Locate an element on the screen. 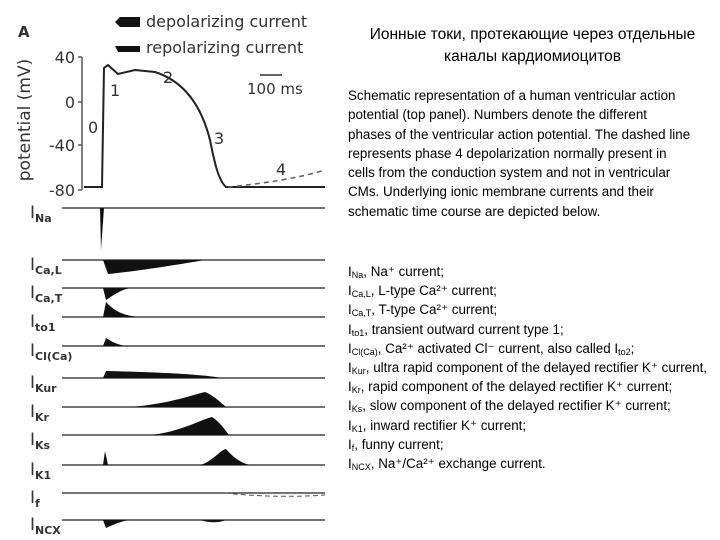  y-tick-label: -40 is located at coordinates (62, 145).